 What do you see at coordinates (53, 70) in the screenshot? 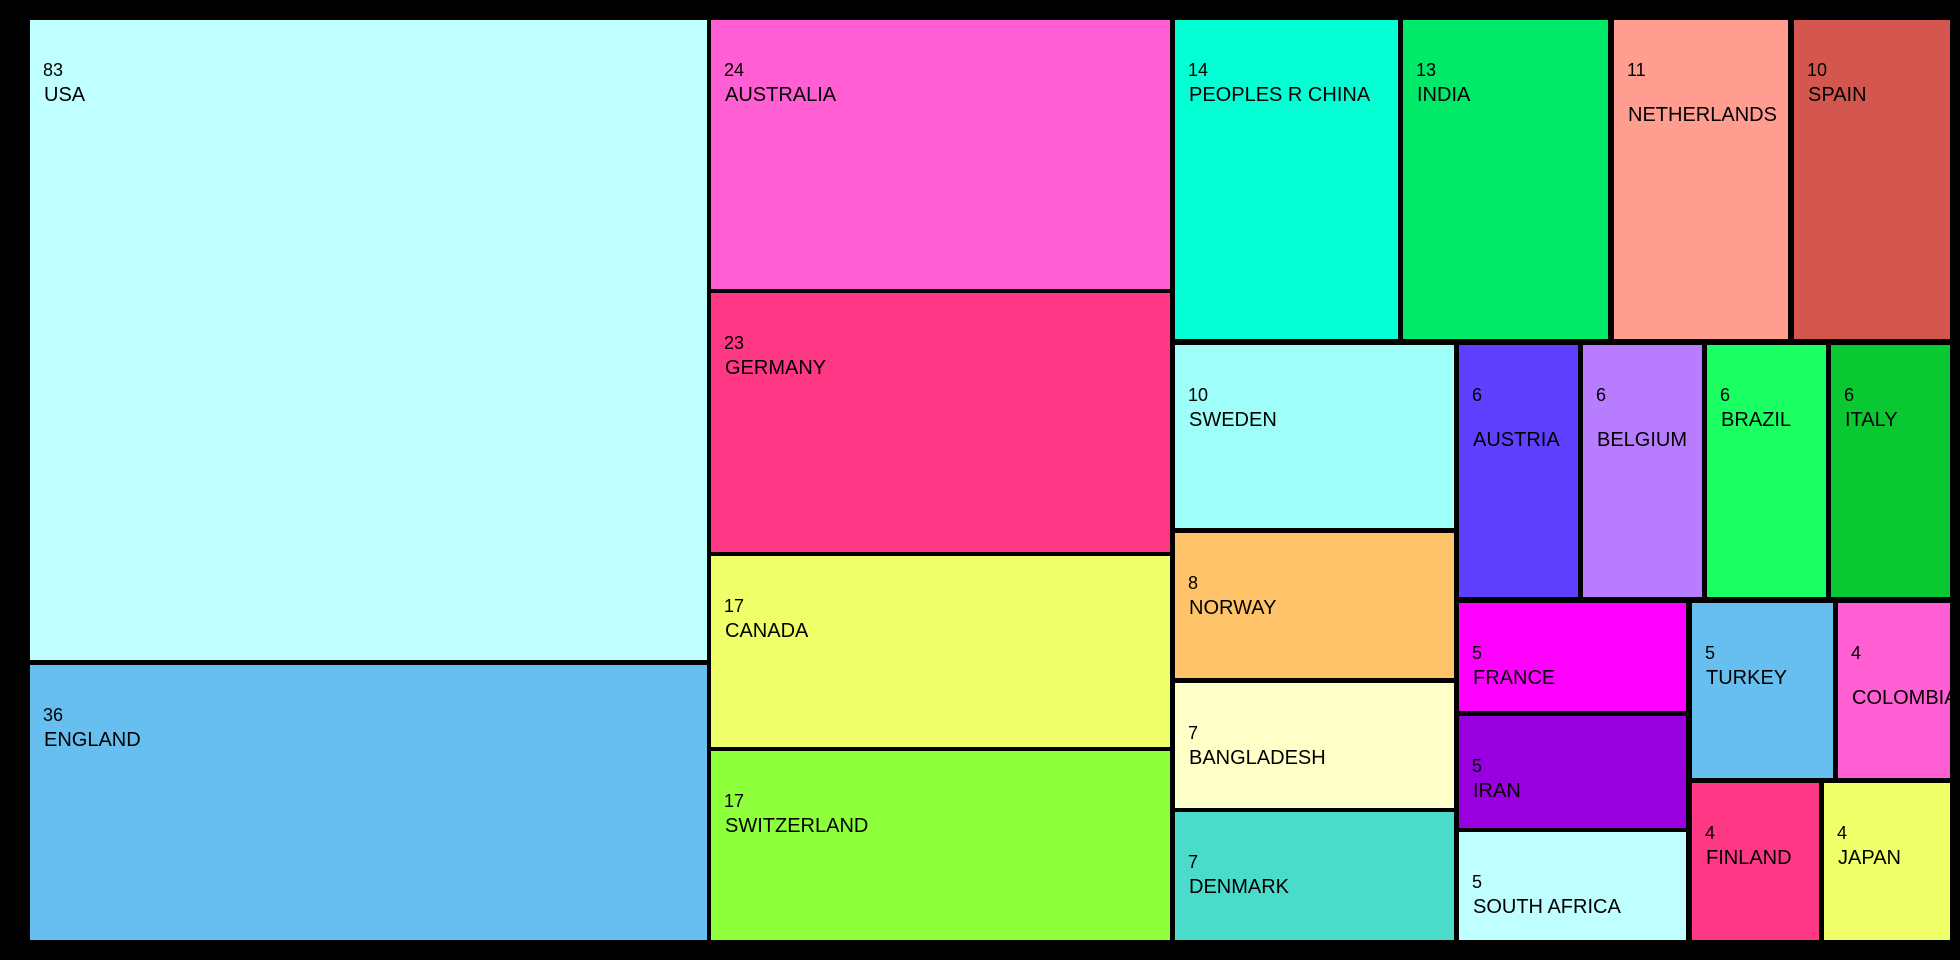
I see `treemap-value-usa: 83` at bounding box center [53, 70].